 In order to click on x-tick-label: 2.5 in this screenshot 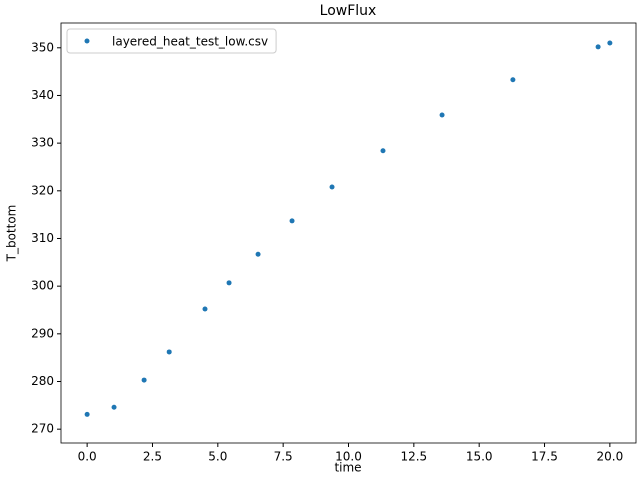, I will do `click(152, 457)`.